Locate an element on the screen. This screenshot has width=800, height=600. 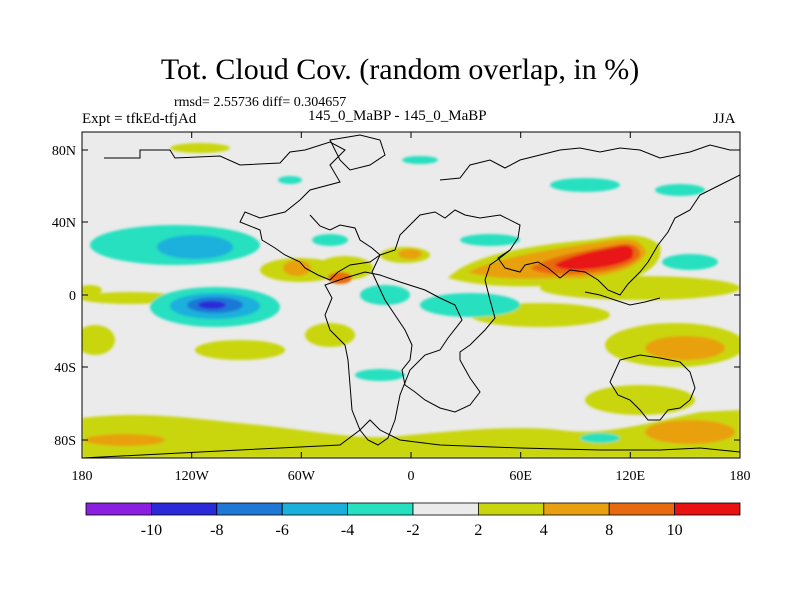
x-axis-labels: 180 120W 60W 0 60E 120E 180 is located at coordinates (411, 476).